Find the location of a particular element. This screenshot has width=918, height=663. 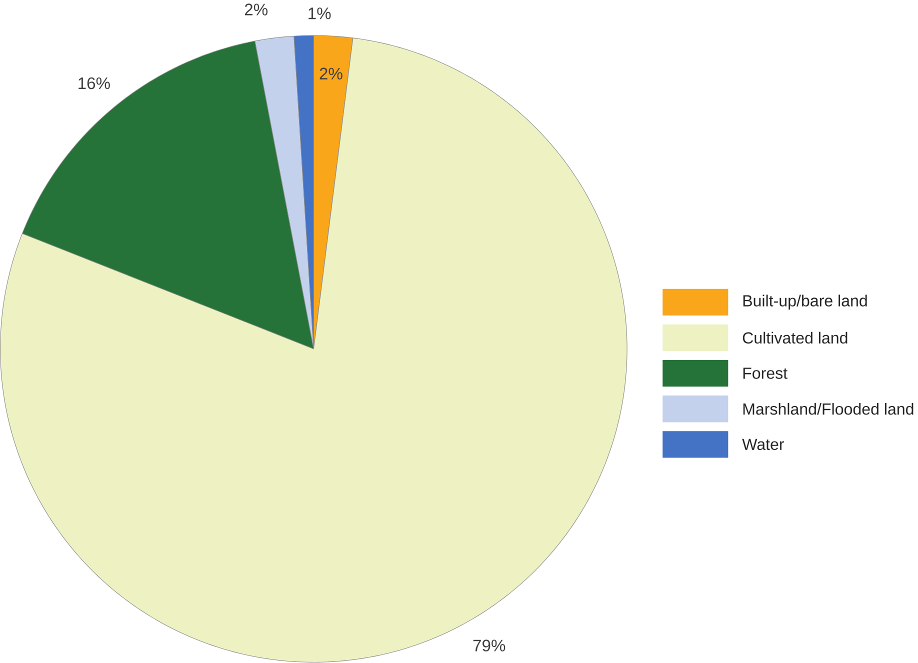

legend-label: Built-up/bare land is located at coordinates (805, 302).